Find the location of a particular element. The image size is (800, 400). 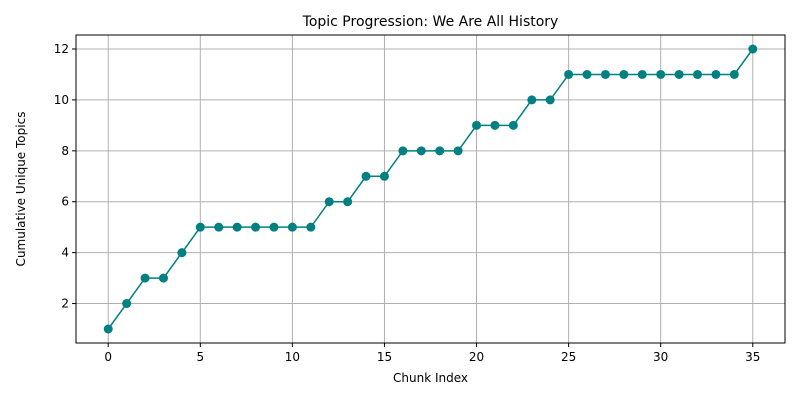

y-tick-label: 4 is located at coordinates (65, 253).